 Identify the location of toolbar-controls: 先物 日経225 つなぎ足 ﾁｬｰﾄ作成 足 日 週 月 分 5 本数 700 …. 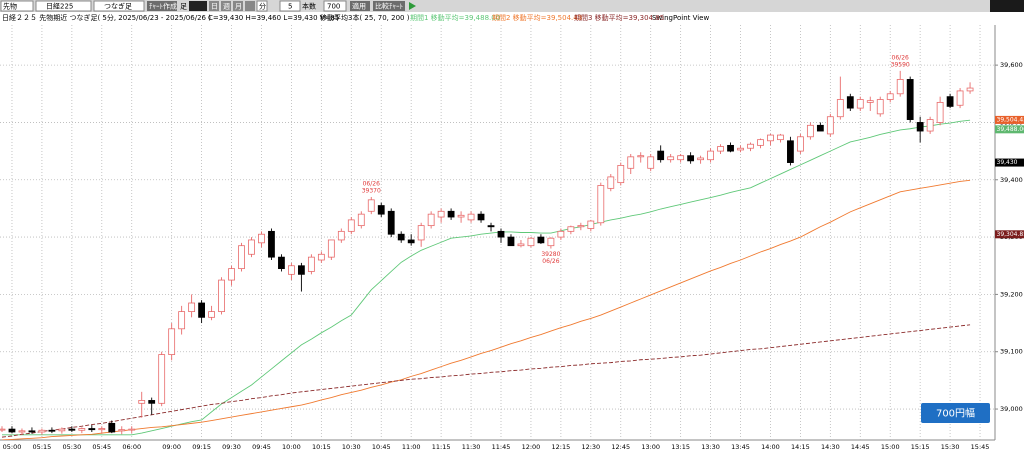
(208, 6).